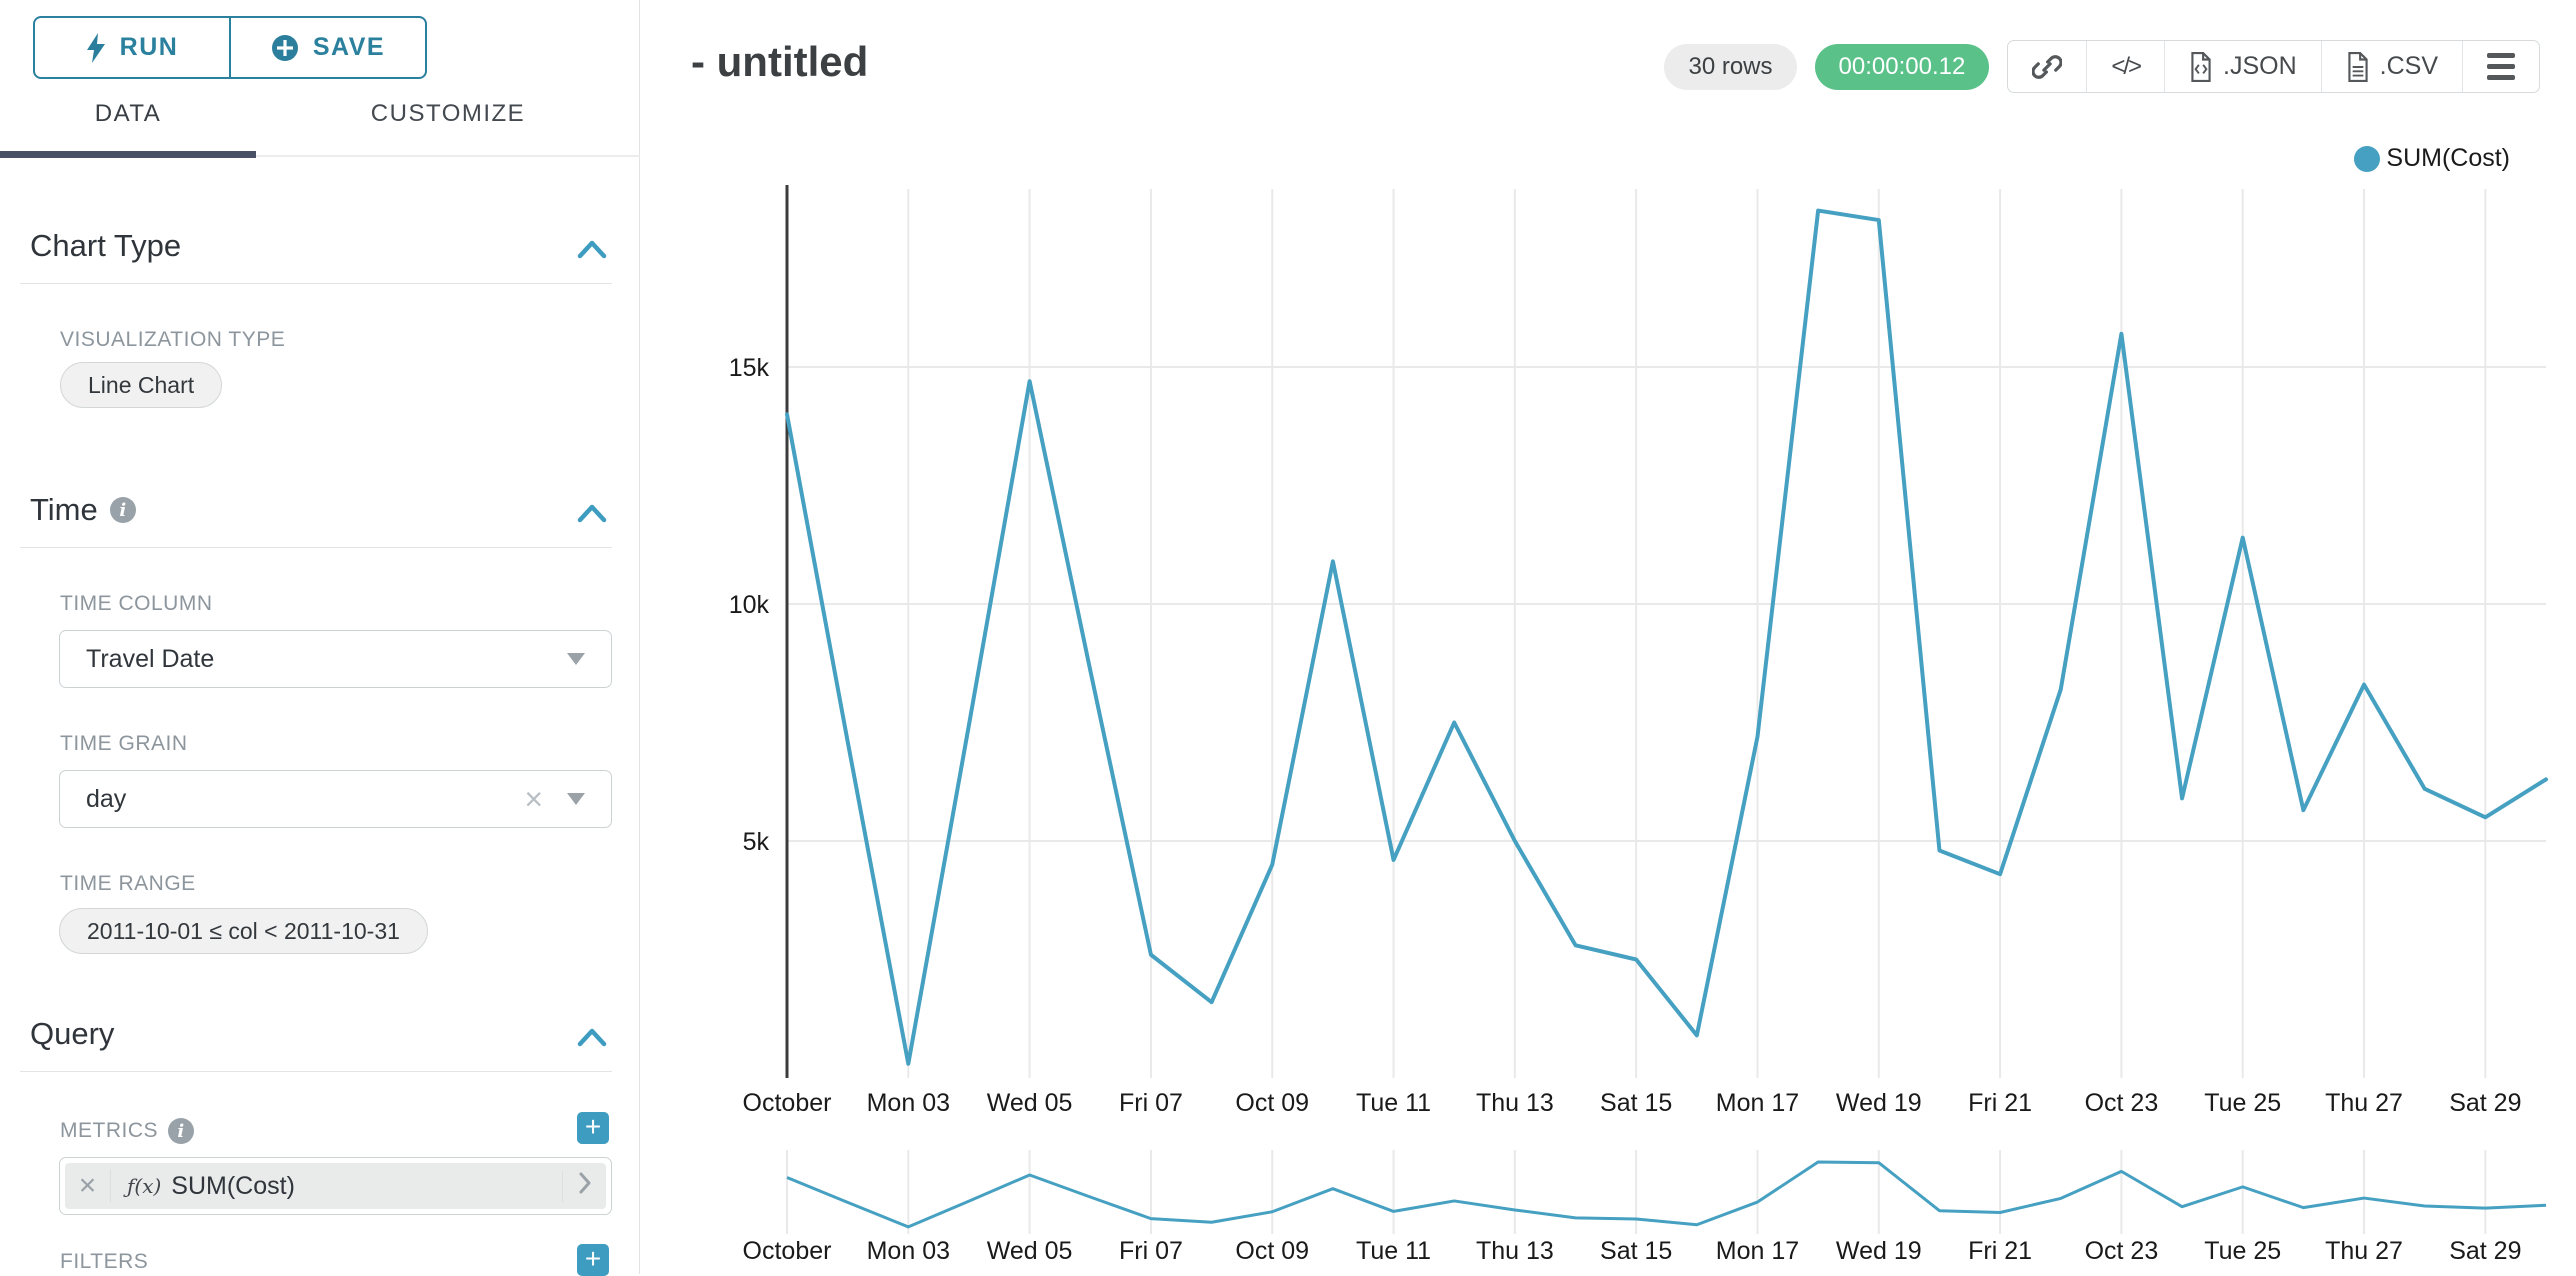  Describe the element at coordinates (2408, 66) in the screenshot. I see `export-csv-label: .CSV` at that location.